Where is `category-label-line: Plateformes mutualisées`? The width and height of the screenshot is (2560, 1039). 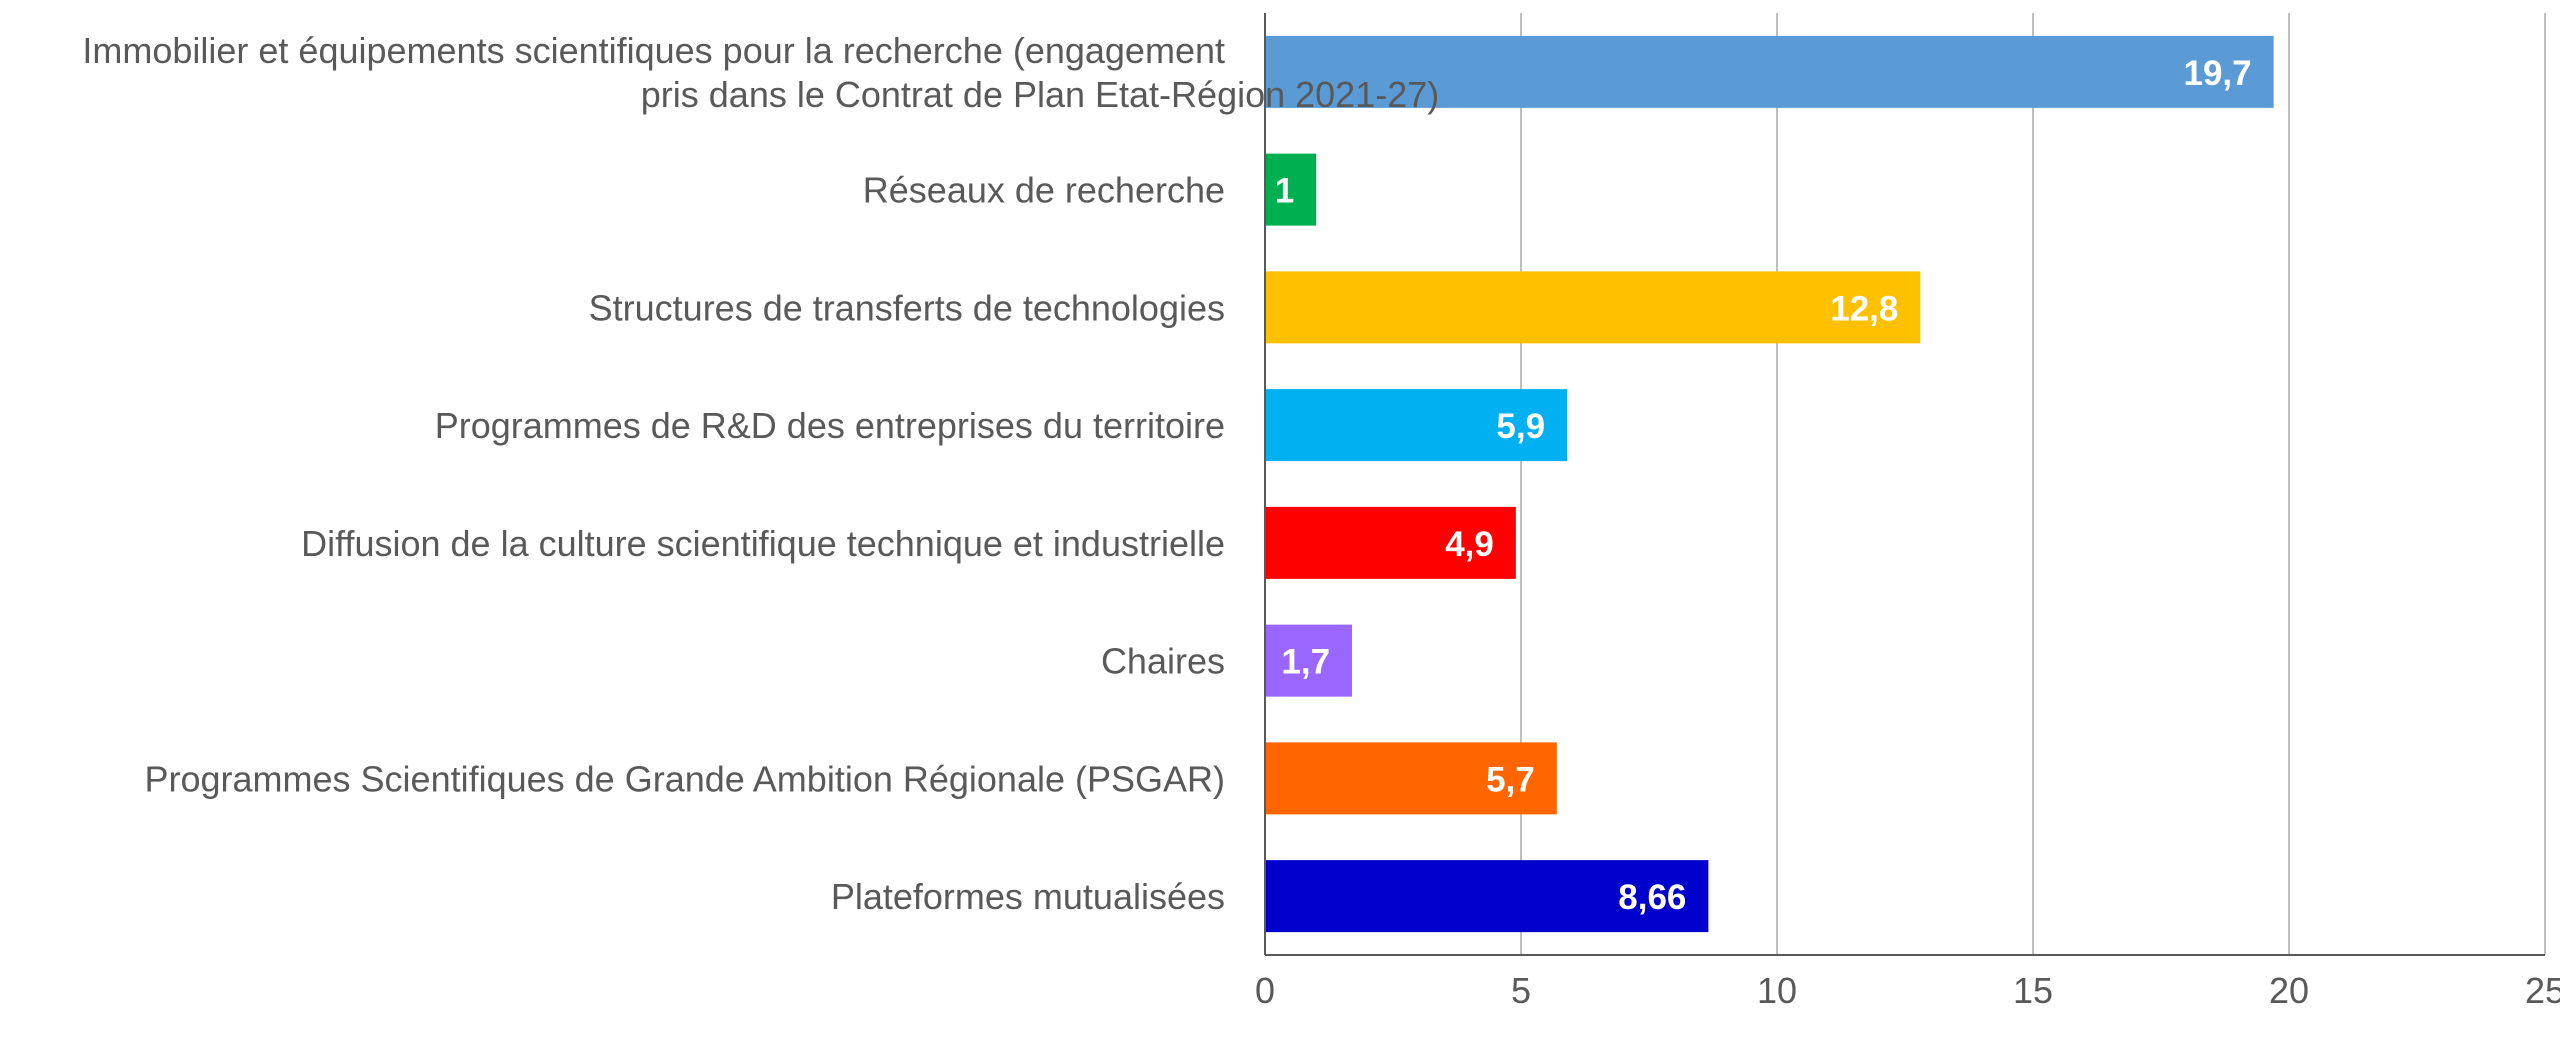 category-label-line: Plateformes mutualisées is located at coordinates (1028, 896).